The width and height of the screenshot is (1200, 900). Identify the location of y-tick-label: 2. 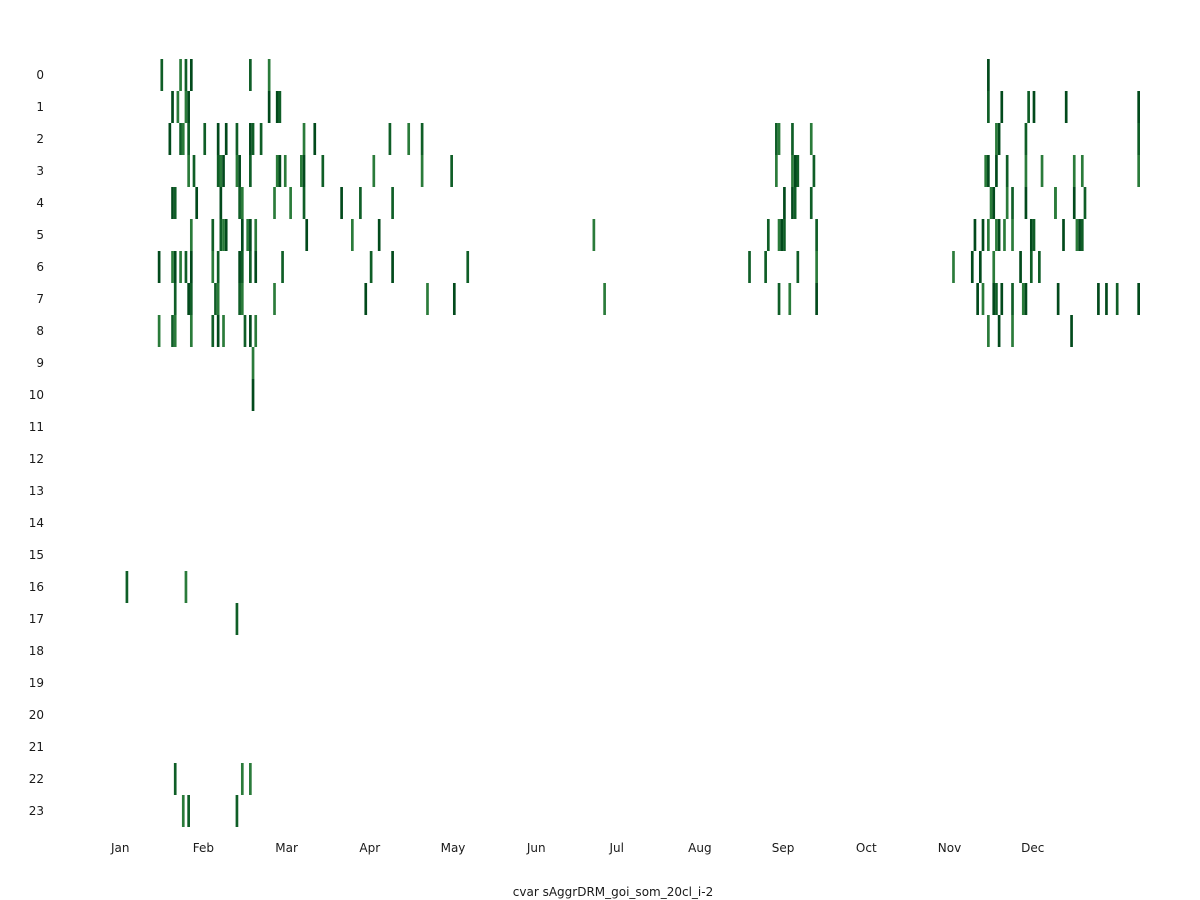
(40, 139).